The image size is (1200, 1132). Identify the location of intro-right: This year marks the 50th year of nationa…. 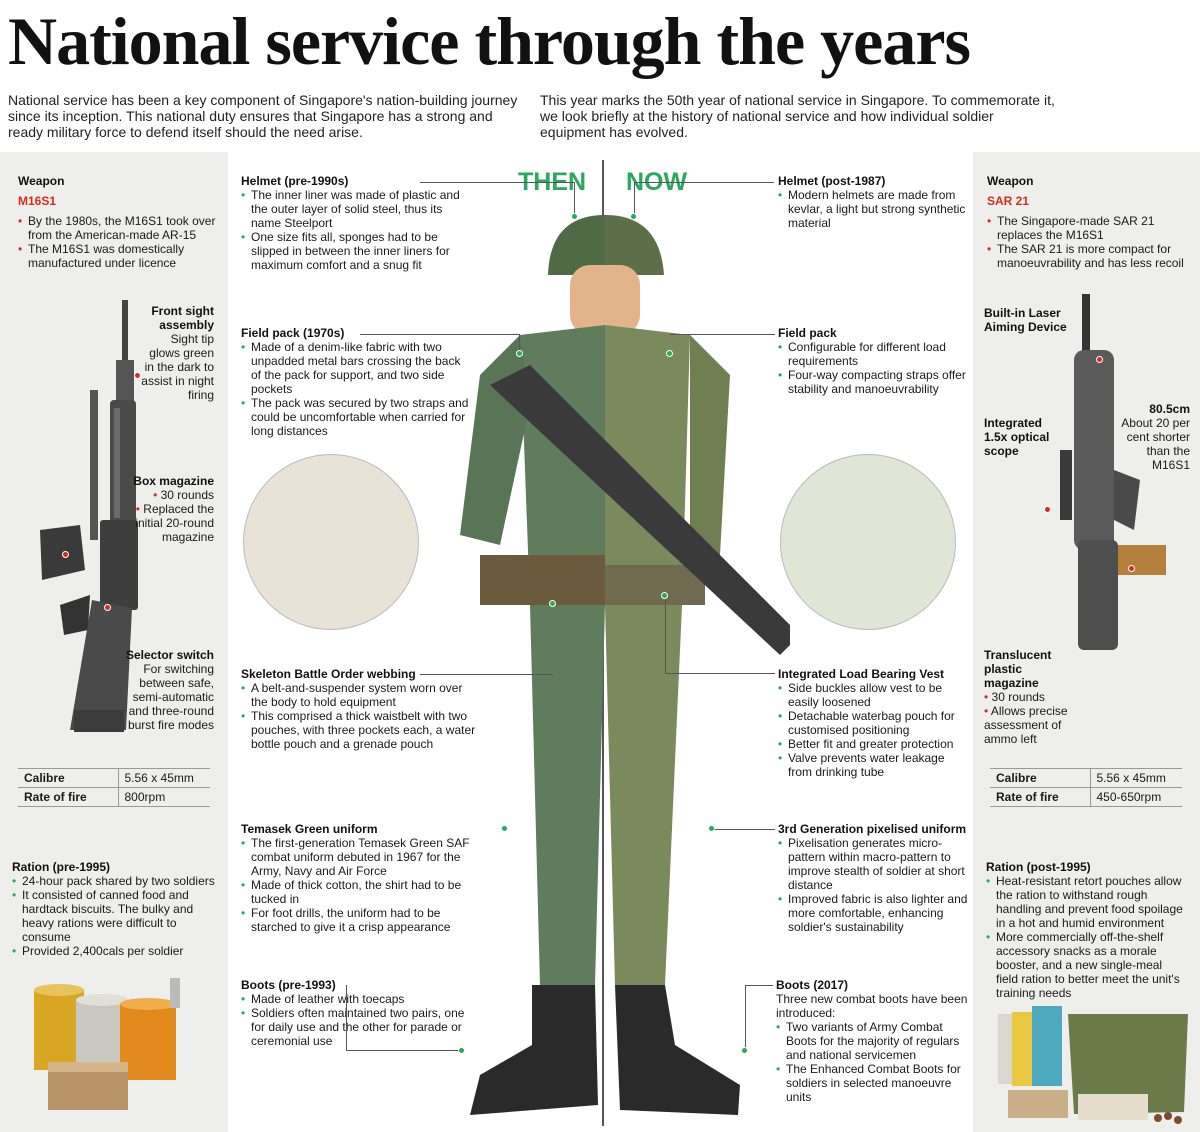
(797, 116).